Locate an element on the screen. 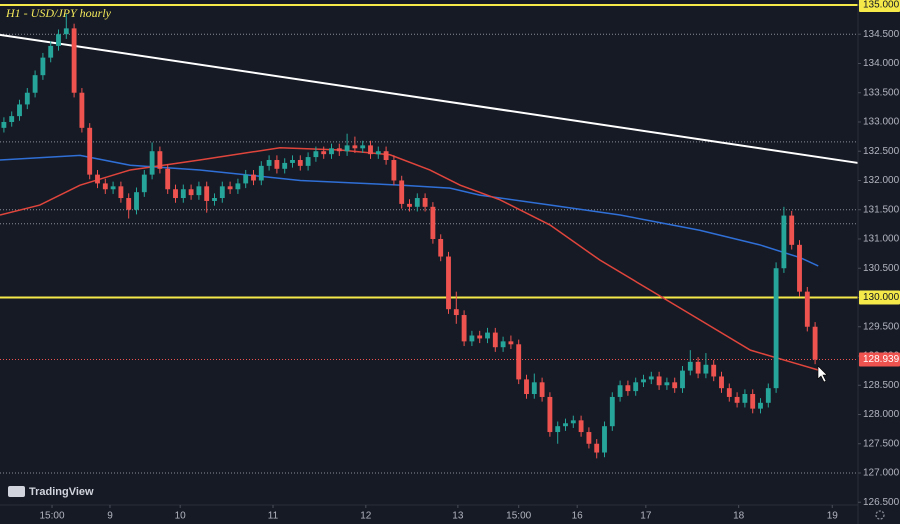  y-tick-label: 132.000 is located at coordinates (881, 180).